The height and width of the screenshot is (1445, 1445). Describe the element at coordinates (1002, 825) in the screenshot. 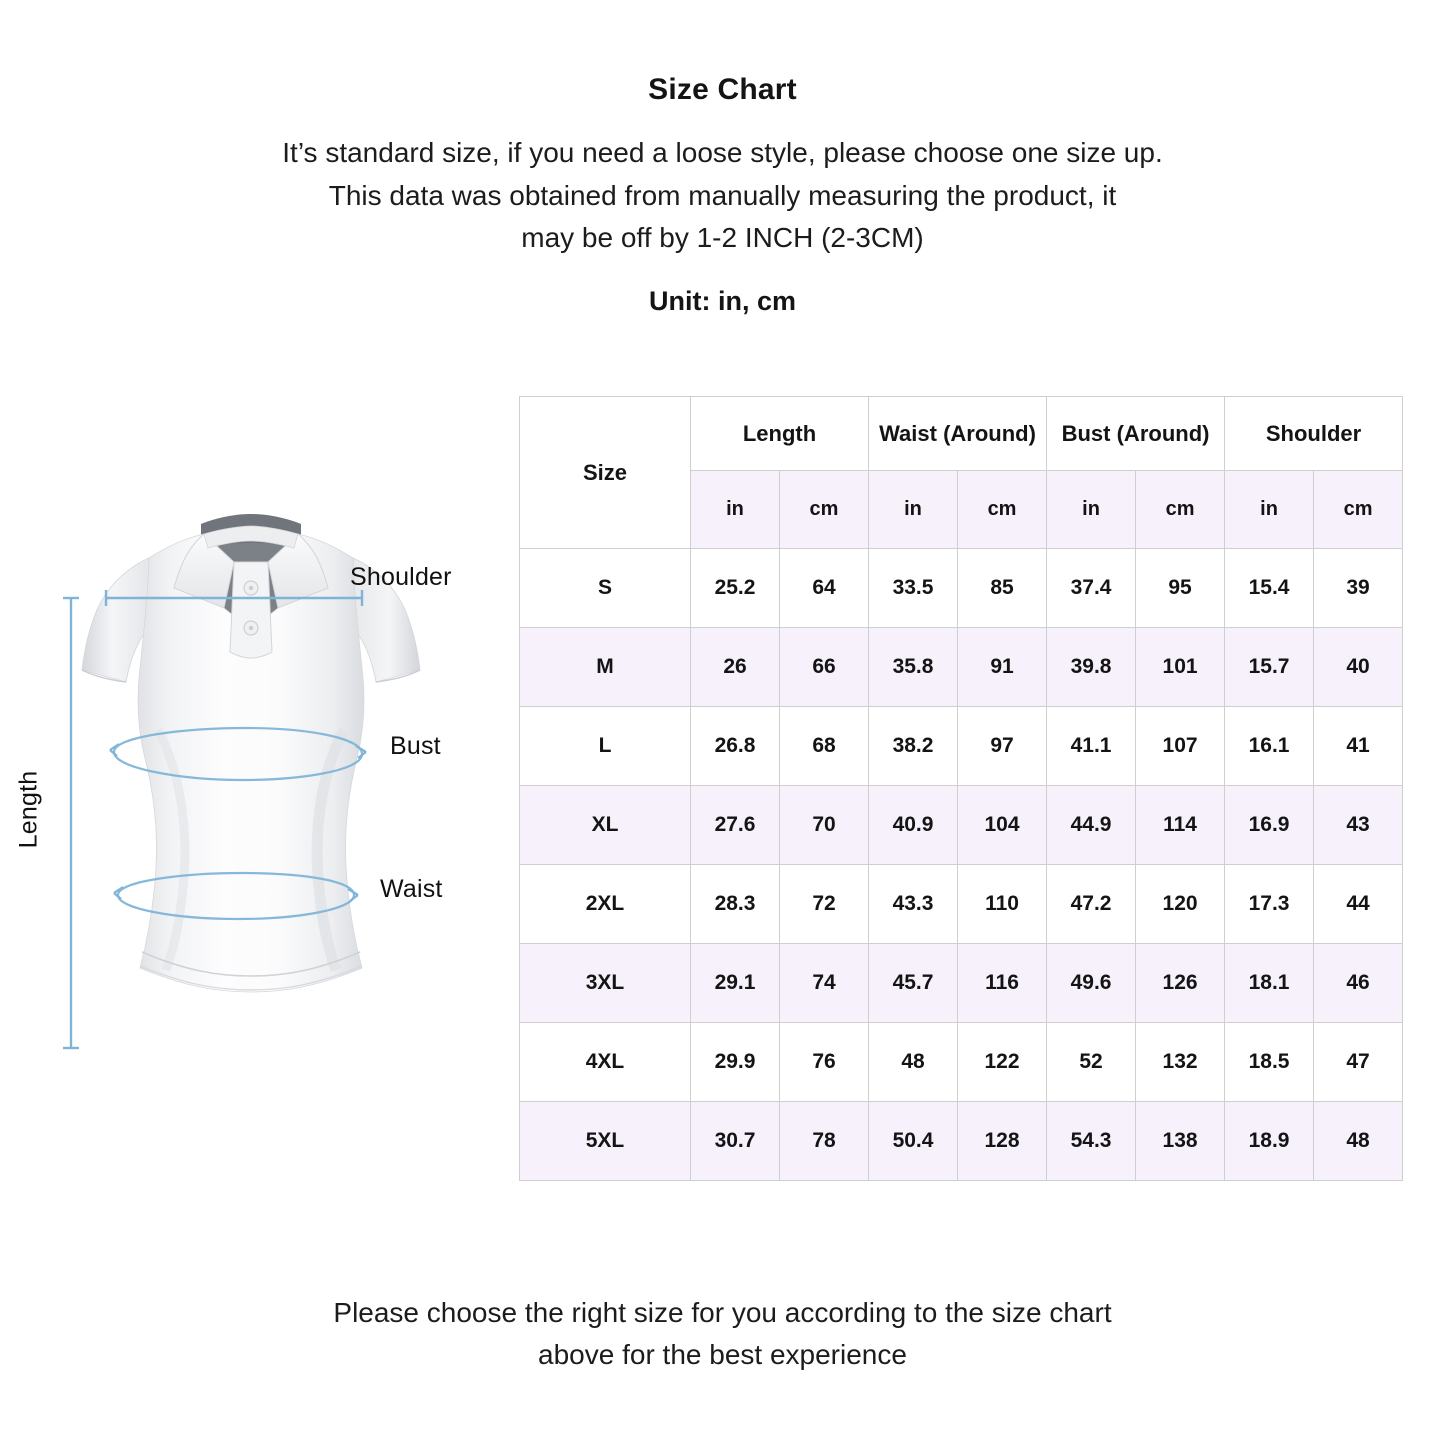

I see `cell-waist-cm: 104` at that location.